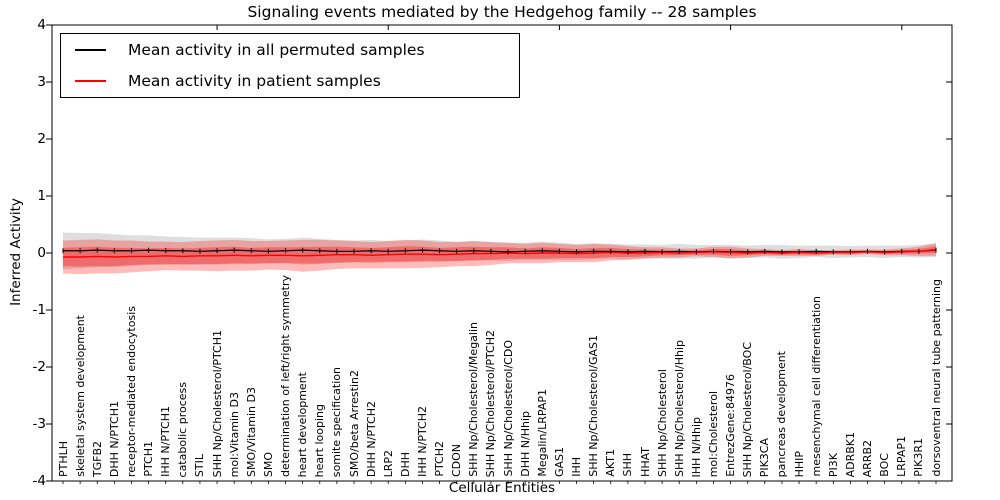 The height and width of the screenshot is (500, 1000). Describe the element at coordinates (502, 488) in the screenshot. I see `x-axis-label: Cellular Entities` at that location.